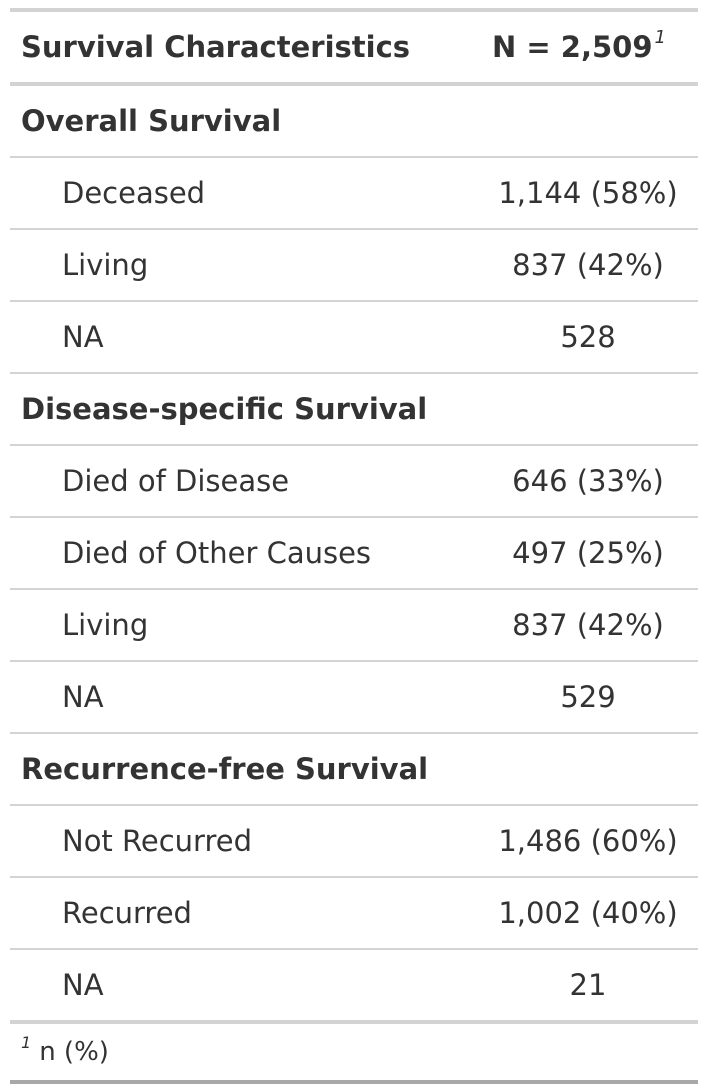  I want to click on group-header-row: Recurrence-free Survival, so click(354, 770).